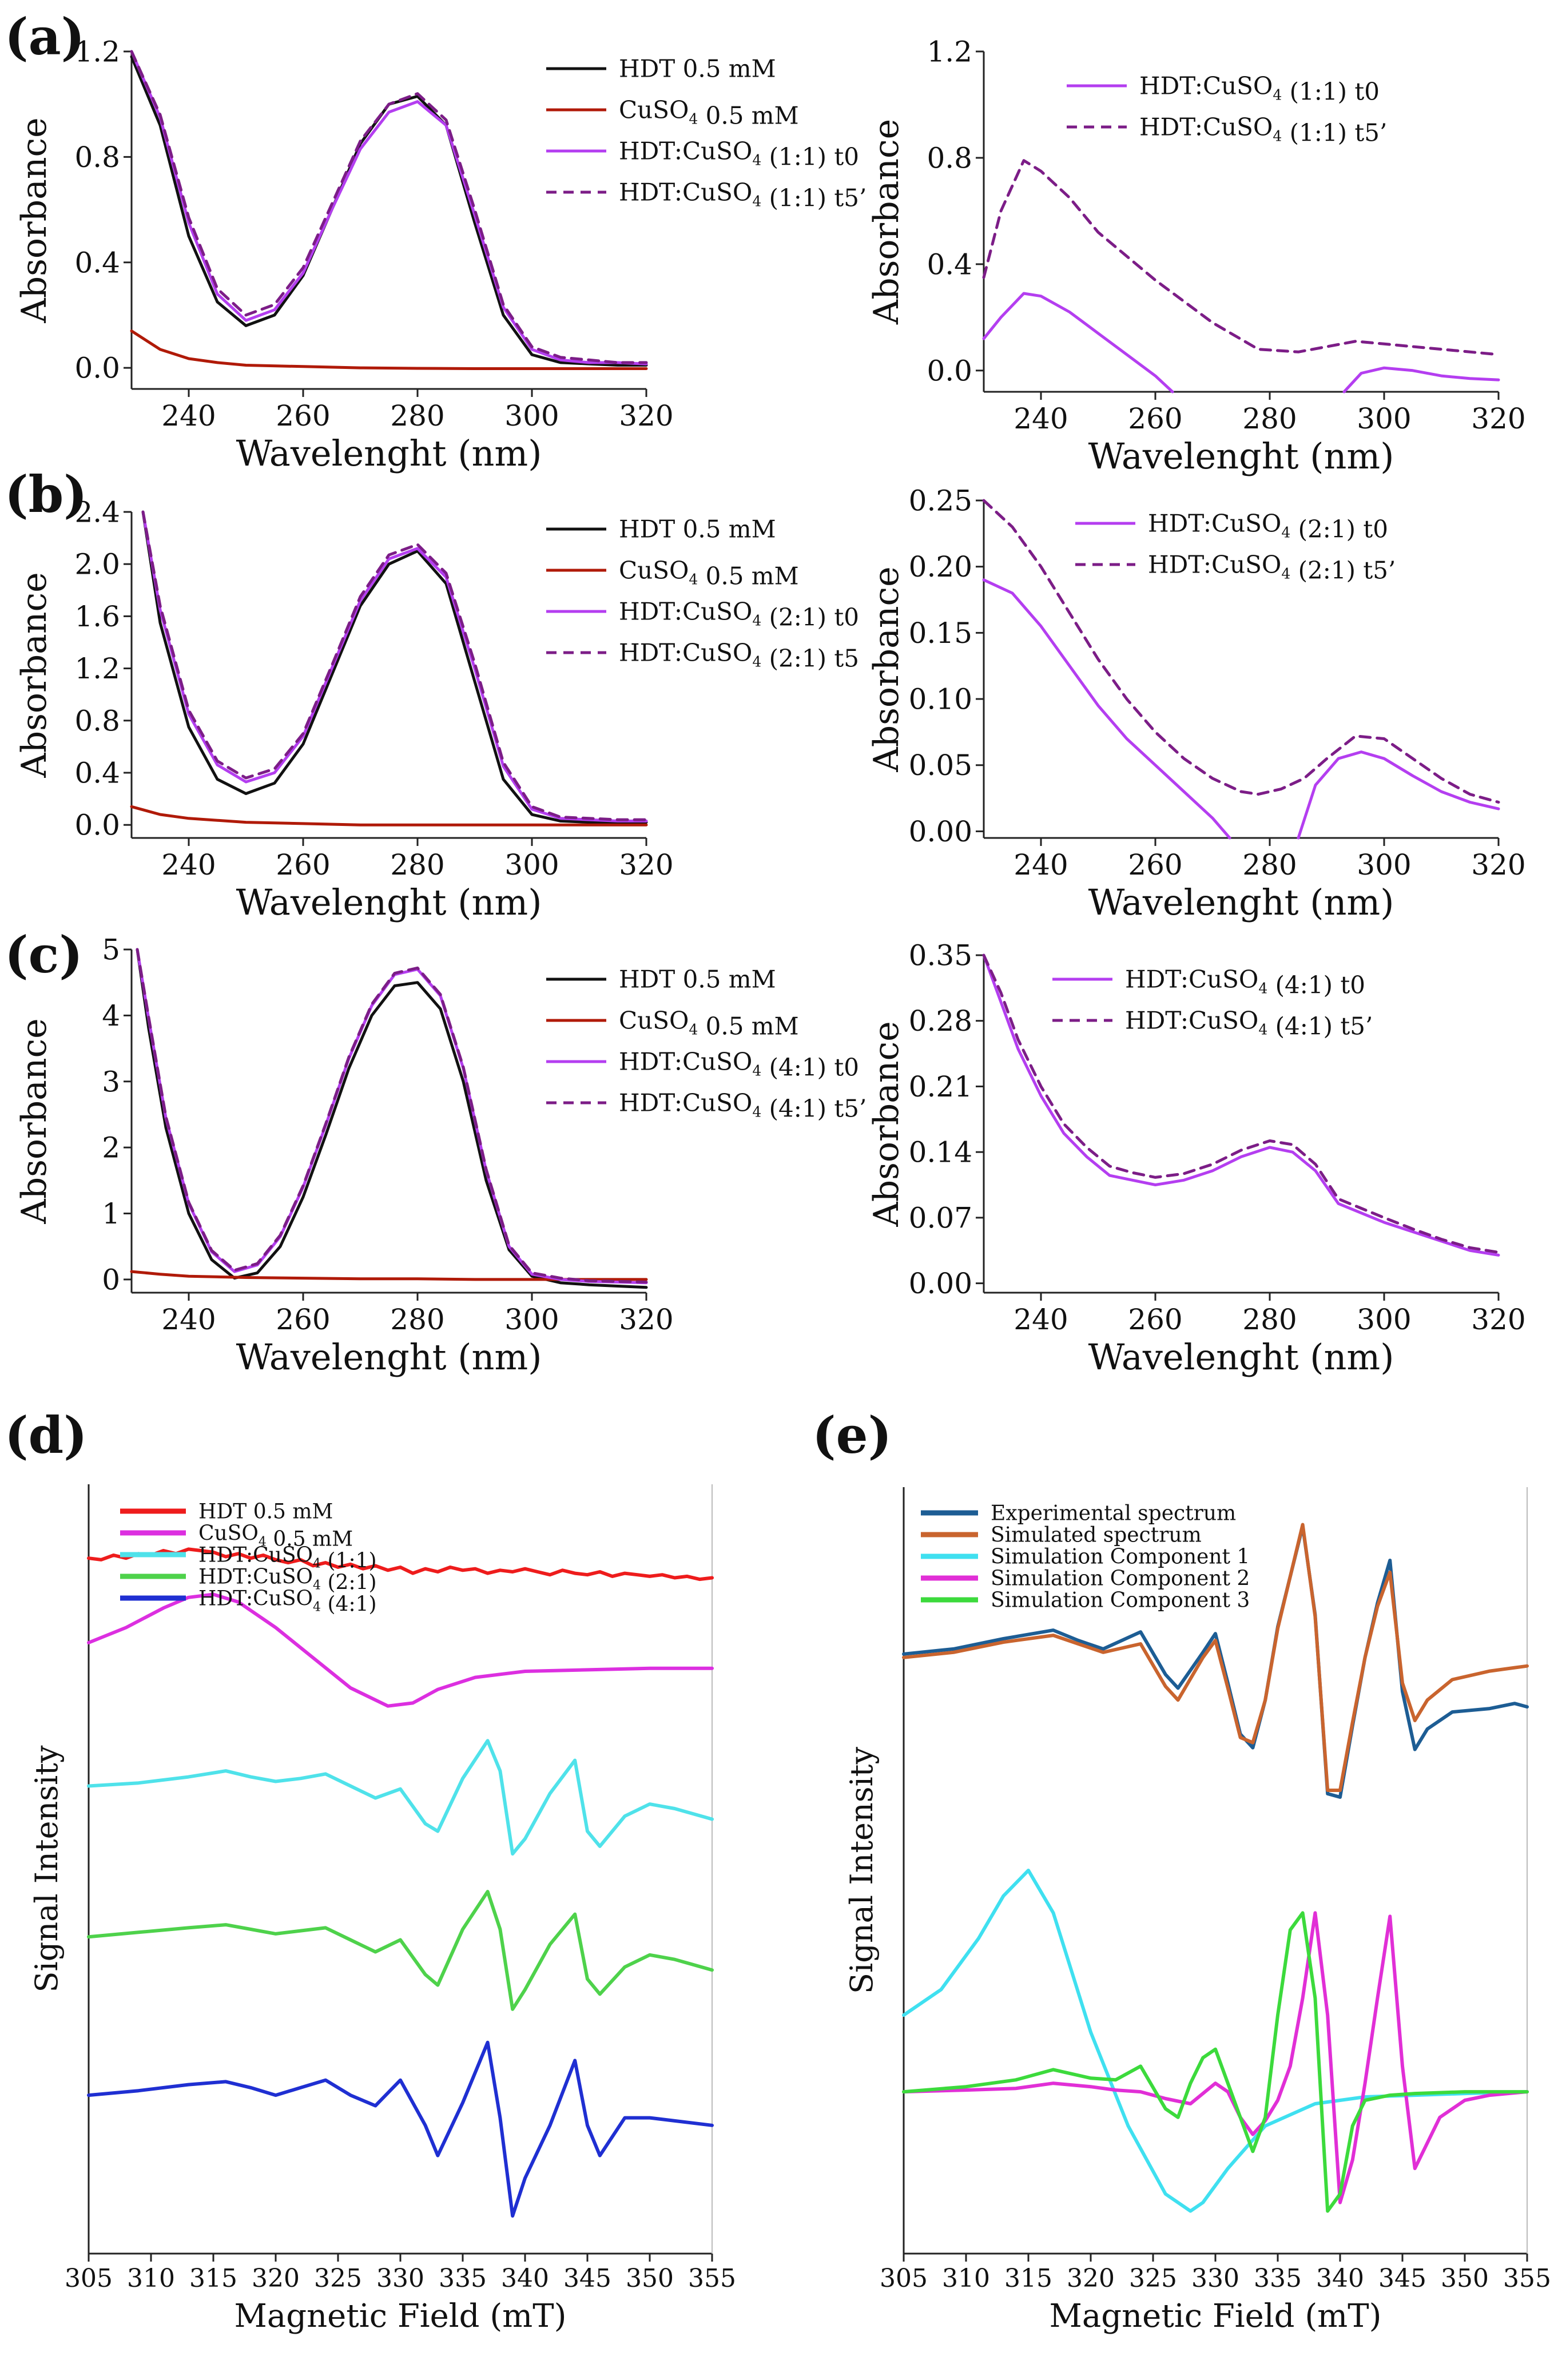  Describe the element at coordinates (1216, 2057) in the screenshot. I see `series-line-pink` at that location.